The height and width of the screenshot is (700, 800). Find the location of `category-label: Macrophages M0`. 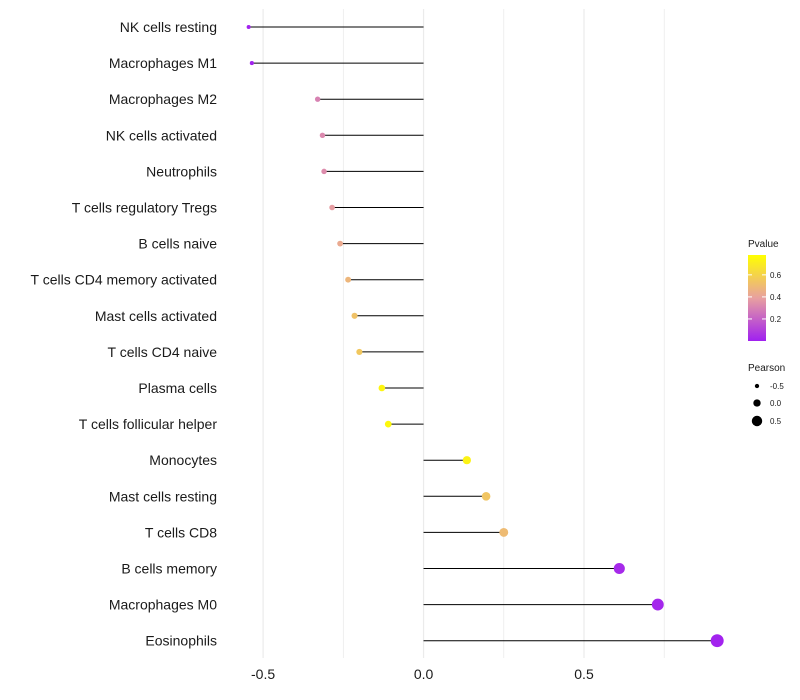

category-label: Macrophages M0 is located at coordinates (163, 605).